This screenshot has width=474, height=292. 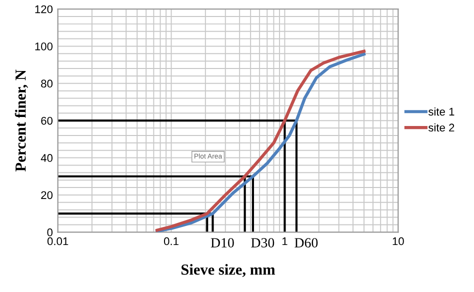 I want to click on y-tick-label: 80, so click(x=47, y=84).